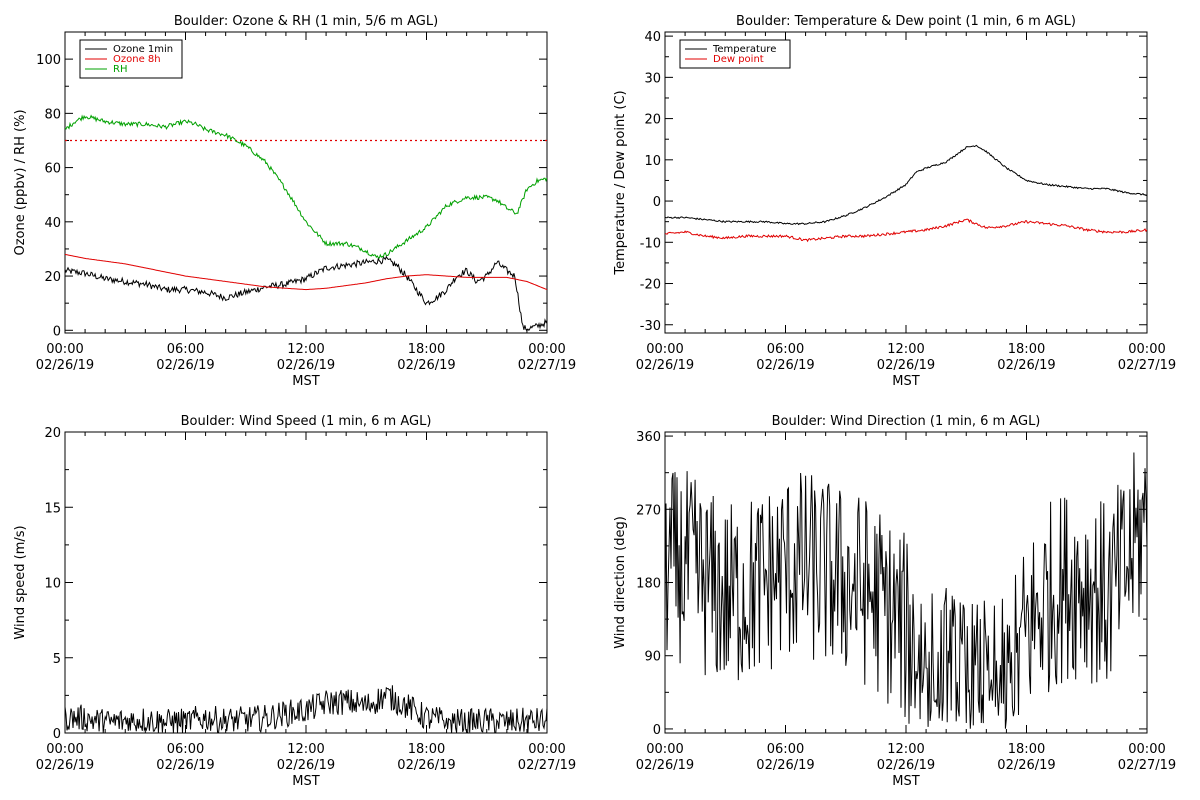  Describe the element at coordinates (648, 584) in the screenshot. I see `y-tick-label: 180` at that location.